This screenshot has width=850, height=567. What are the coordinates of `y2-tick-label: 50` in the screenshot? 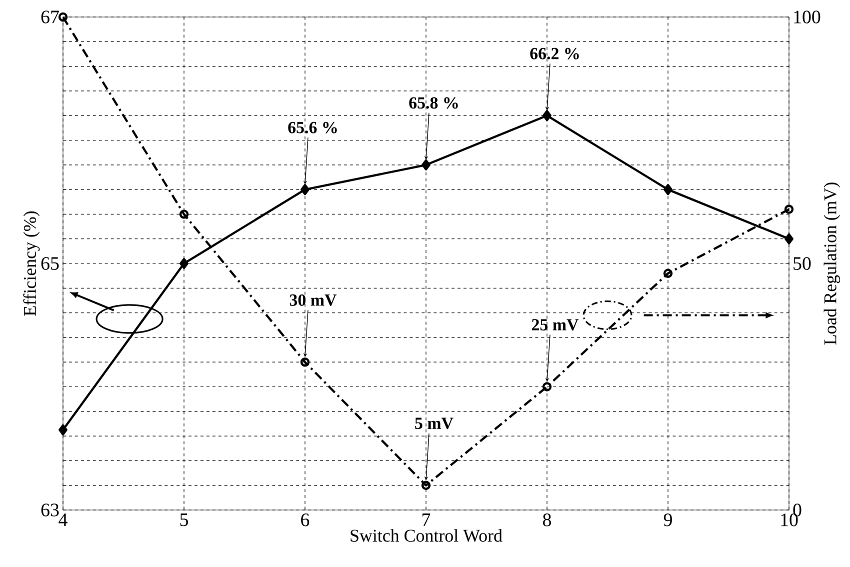 It's located at (802, 263).